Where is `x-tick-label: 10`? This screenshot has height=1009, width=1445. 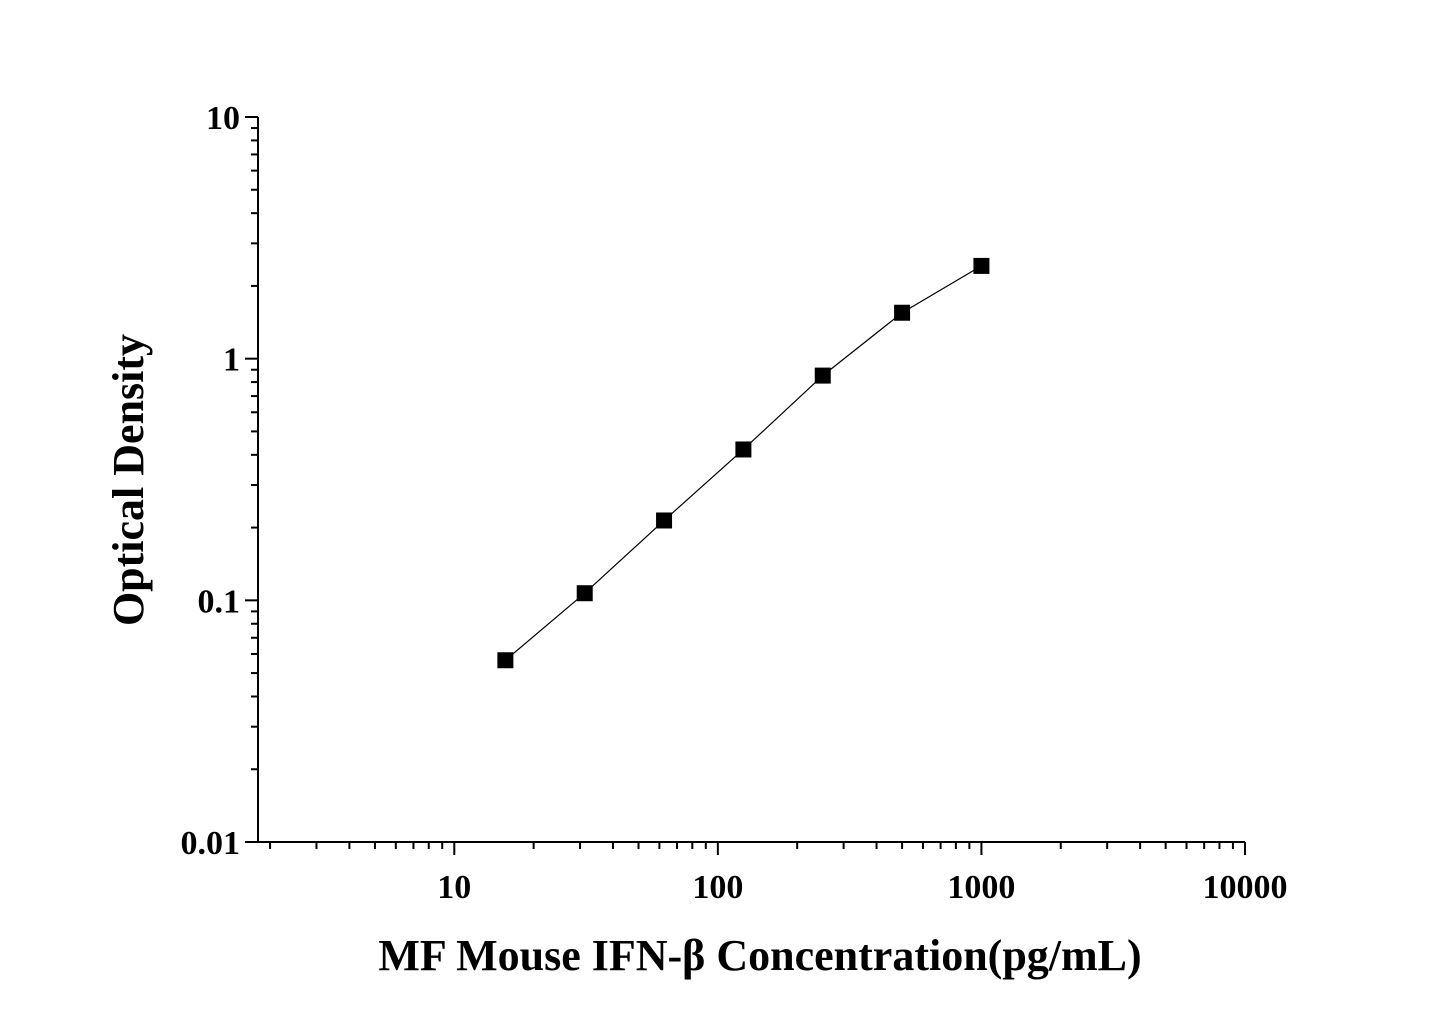
x-tick-label: 10 is located at coordinates (454, 887).